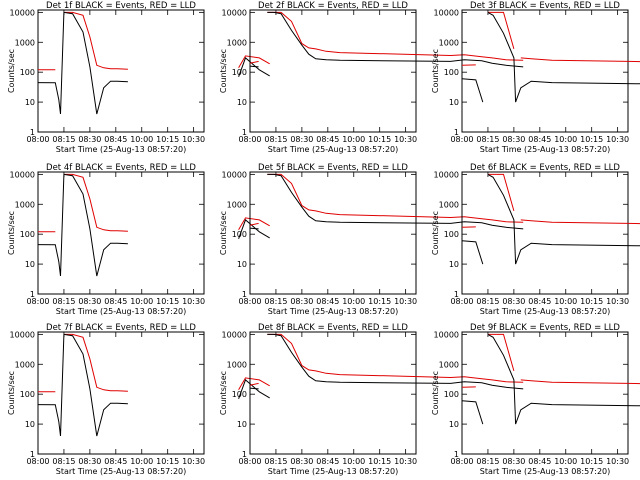 The height and width of the screenshot is (480, 640). What do you see at coordinates (63, 301) in the screenshot?
I see `x-tick-label: 08:15` at bounding box center [63, 301].